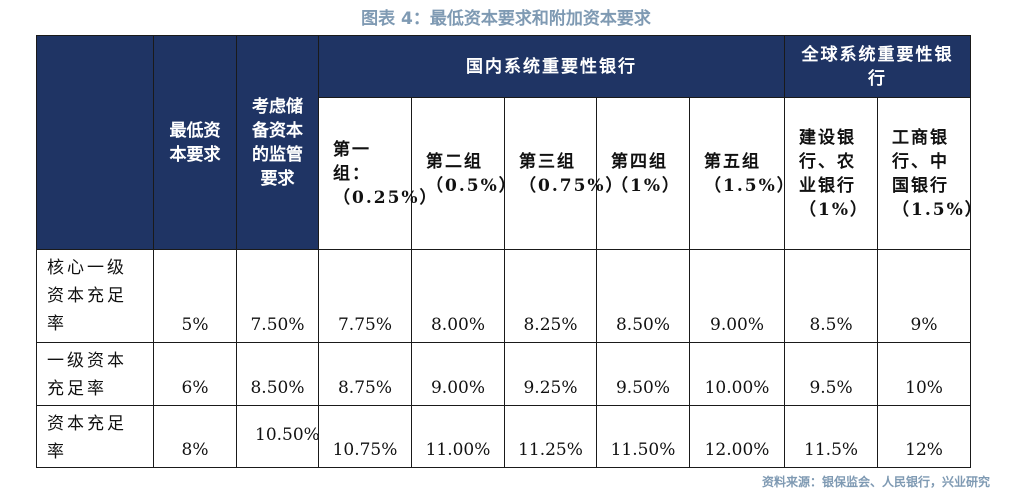  Describe the element at coordinates (278, 436) in the screenshot. I see `table-cell: 10.50%` at that location.